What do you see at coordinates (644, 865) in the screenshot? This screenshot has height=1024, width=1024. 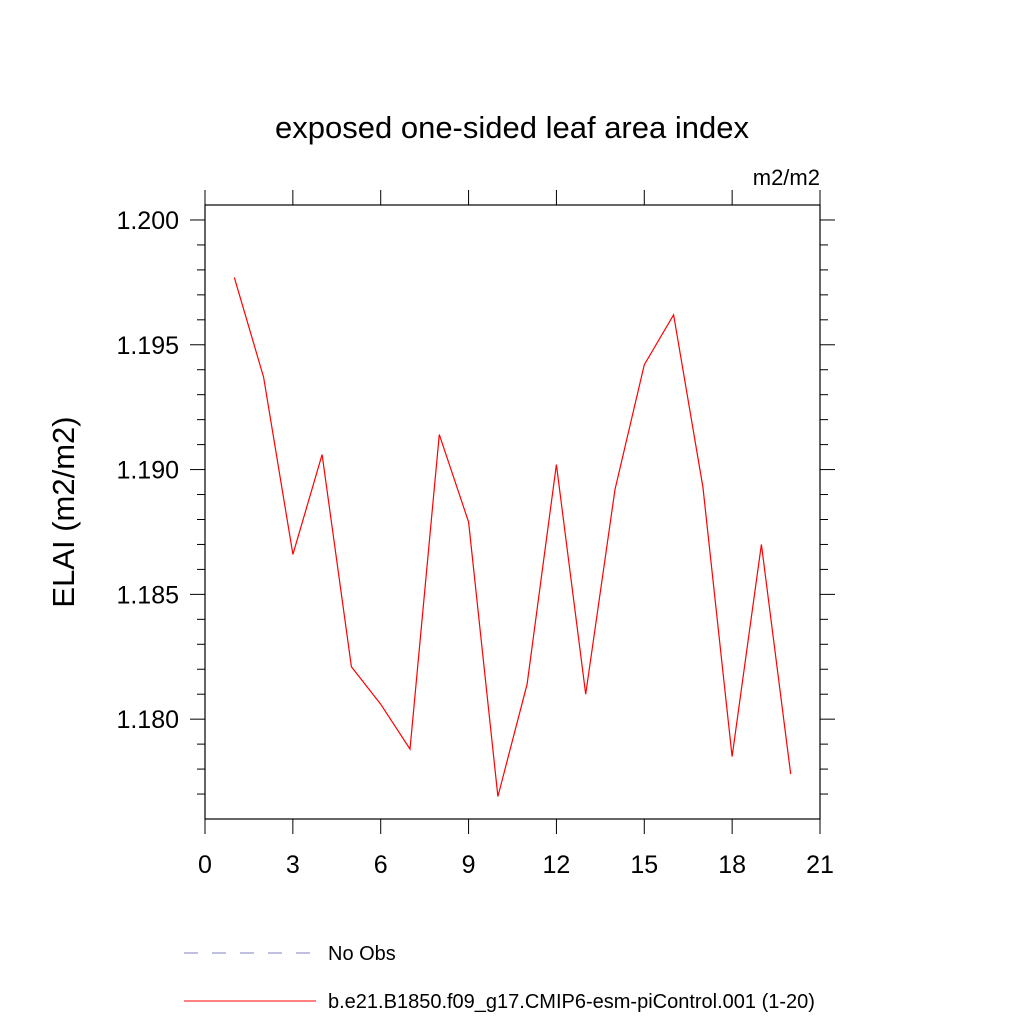 I see `x-tick-label: 15` at bounding box center [644, 865].